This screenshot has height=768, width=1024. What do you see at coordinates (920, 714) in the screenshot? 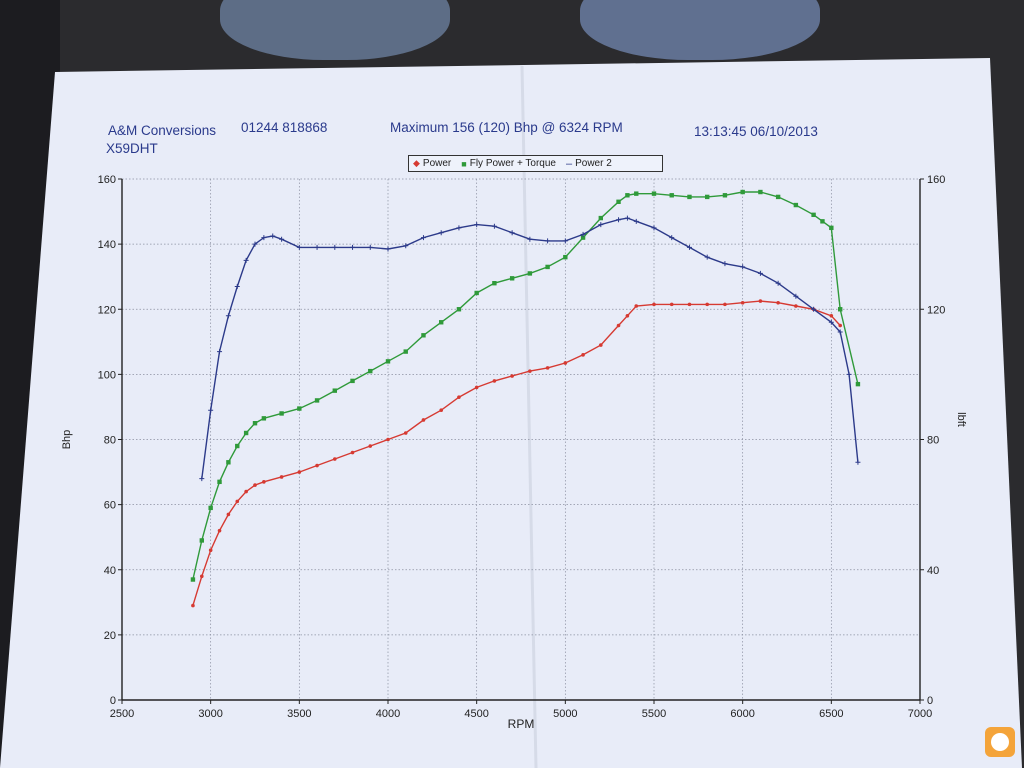
I see `x-tick-label: 7000` at bounding box center [920, 714].